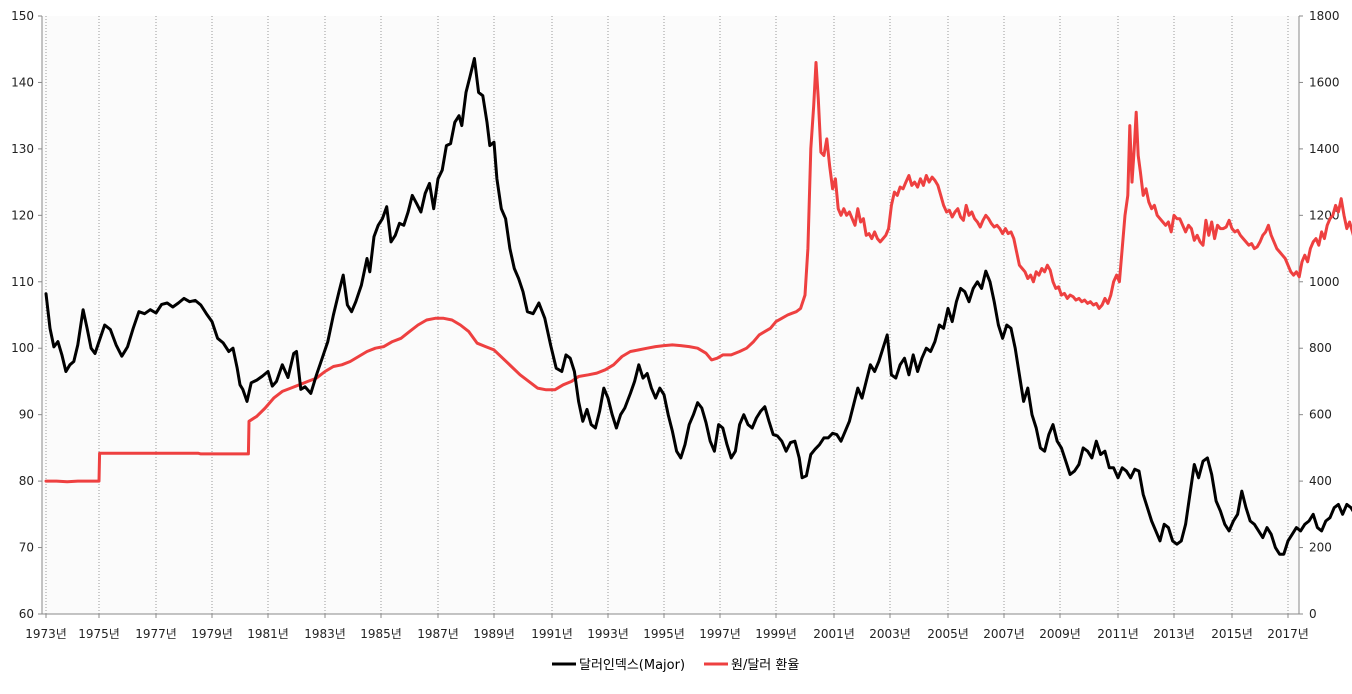 The height and width of the screenshot is (694, 1352). What do you see at coordinates (632, 665) in the screenshot?
I see `legend-label-dollar-index: 달러인덱스(Major)` at bounding box center [632, 665].